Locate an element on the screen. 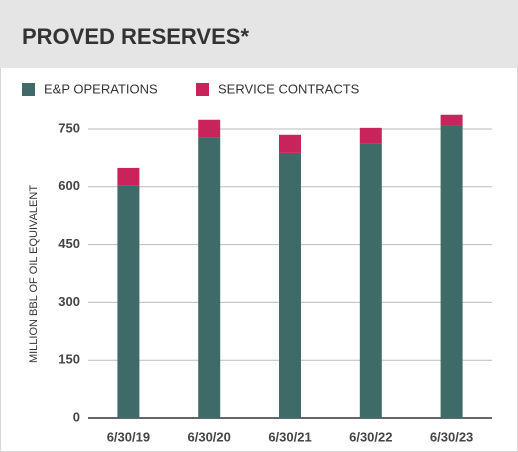 This screenshot has height=452, width=518. y-tick-label: 300 is located at coordinates (69, 301).